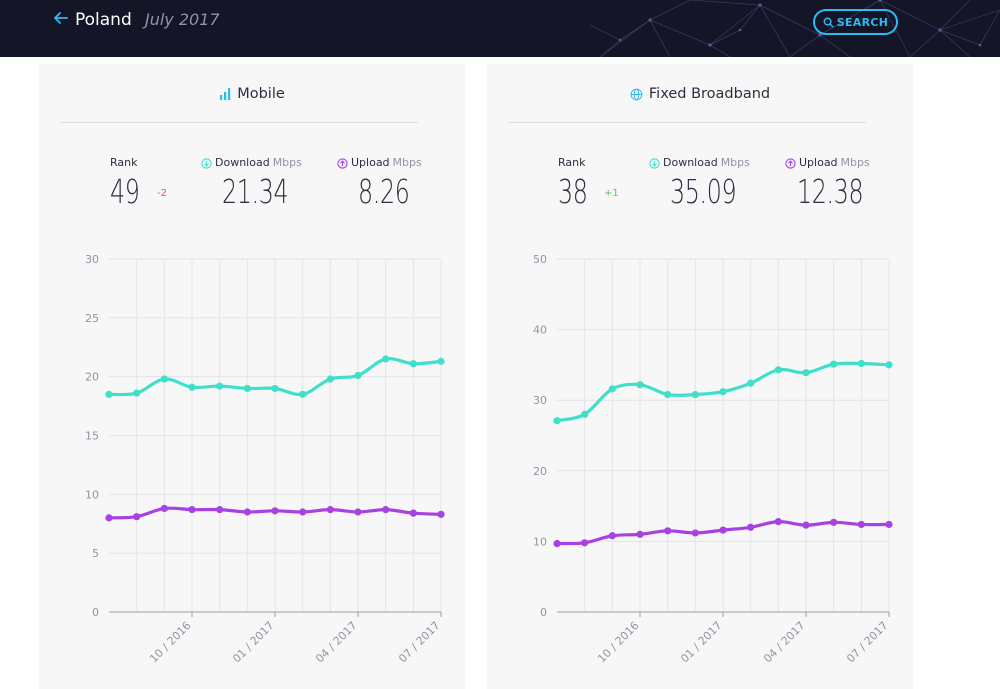 Image resolution: width=1000 pixels, height=689 pixels. I want to click on rank-label: Rank, so click(572, 162).